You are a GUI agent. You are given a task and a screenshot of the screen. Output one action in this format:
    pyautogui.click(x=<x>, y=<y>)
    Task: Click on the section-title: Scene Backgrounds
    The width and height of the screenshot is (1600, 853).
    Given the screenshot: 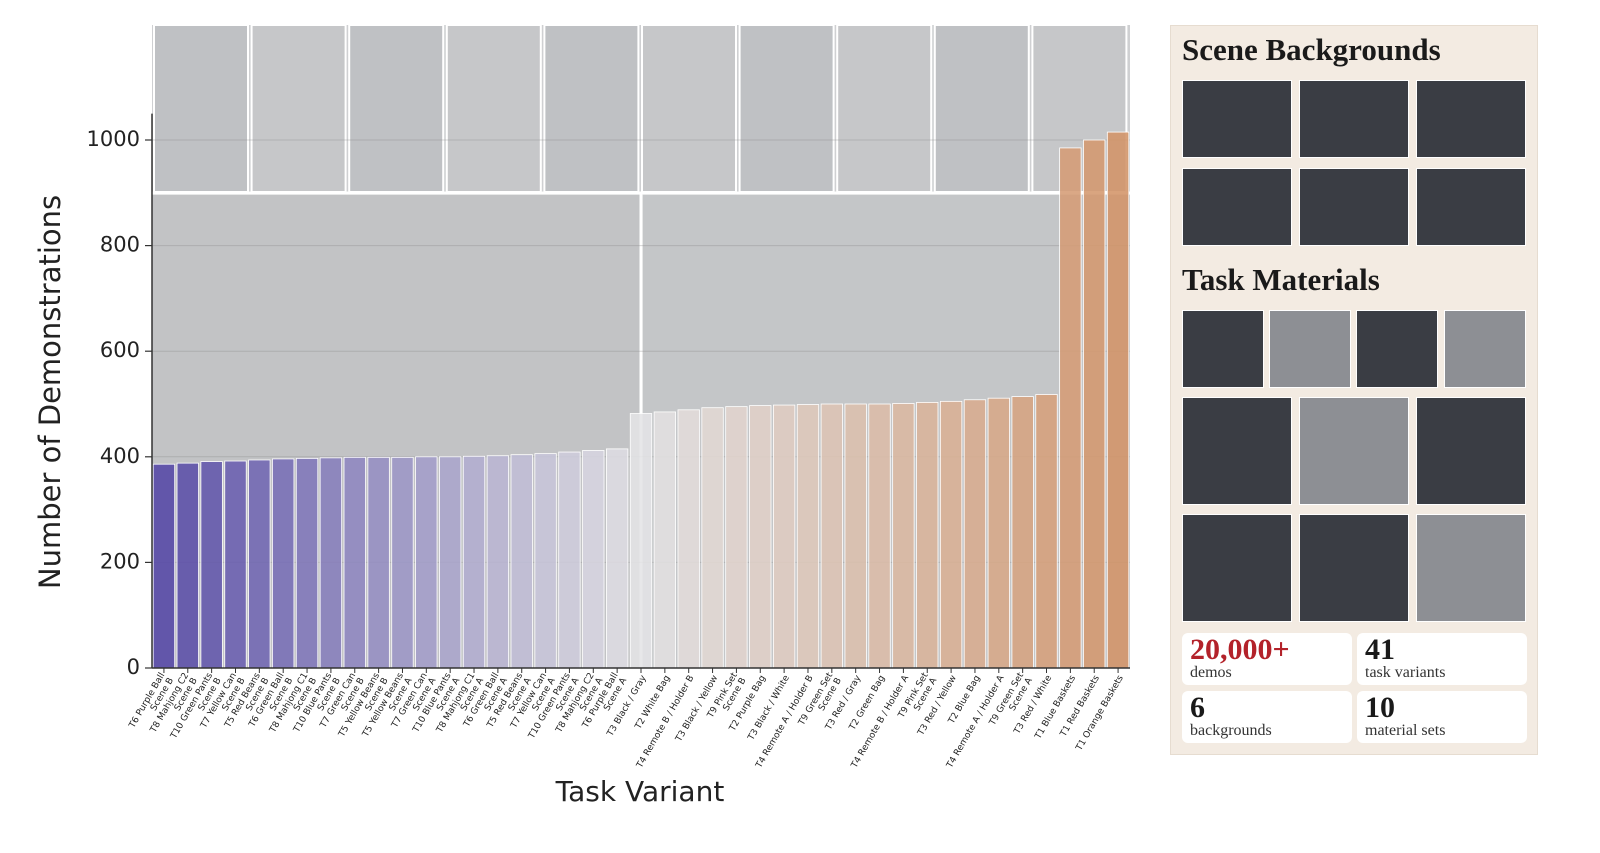 What is the action you would take?
    pyautogui.click(x=1311, y=49)
    